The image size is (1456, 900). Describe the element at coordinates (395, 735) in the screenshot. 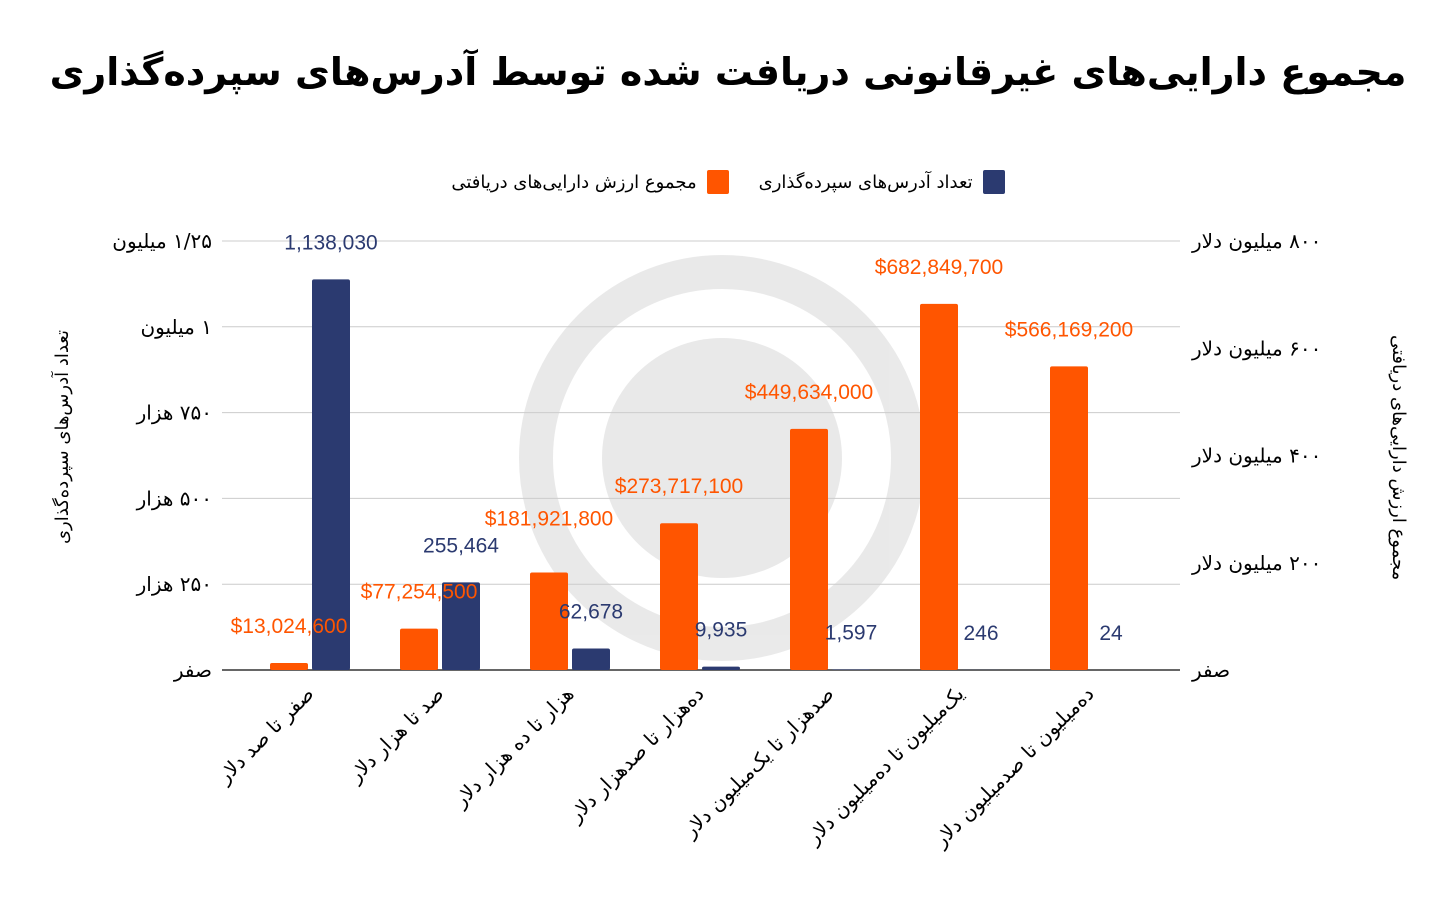

I see `category-label: صد تا هزار دلار` at that location.